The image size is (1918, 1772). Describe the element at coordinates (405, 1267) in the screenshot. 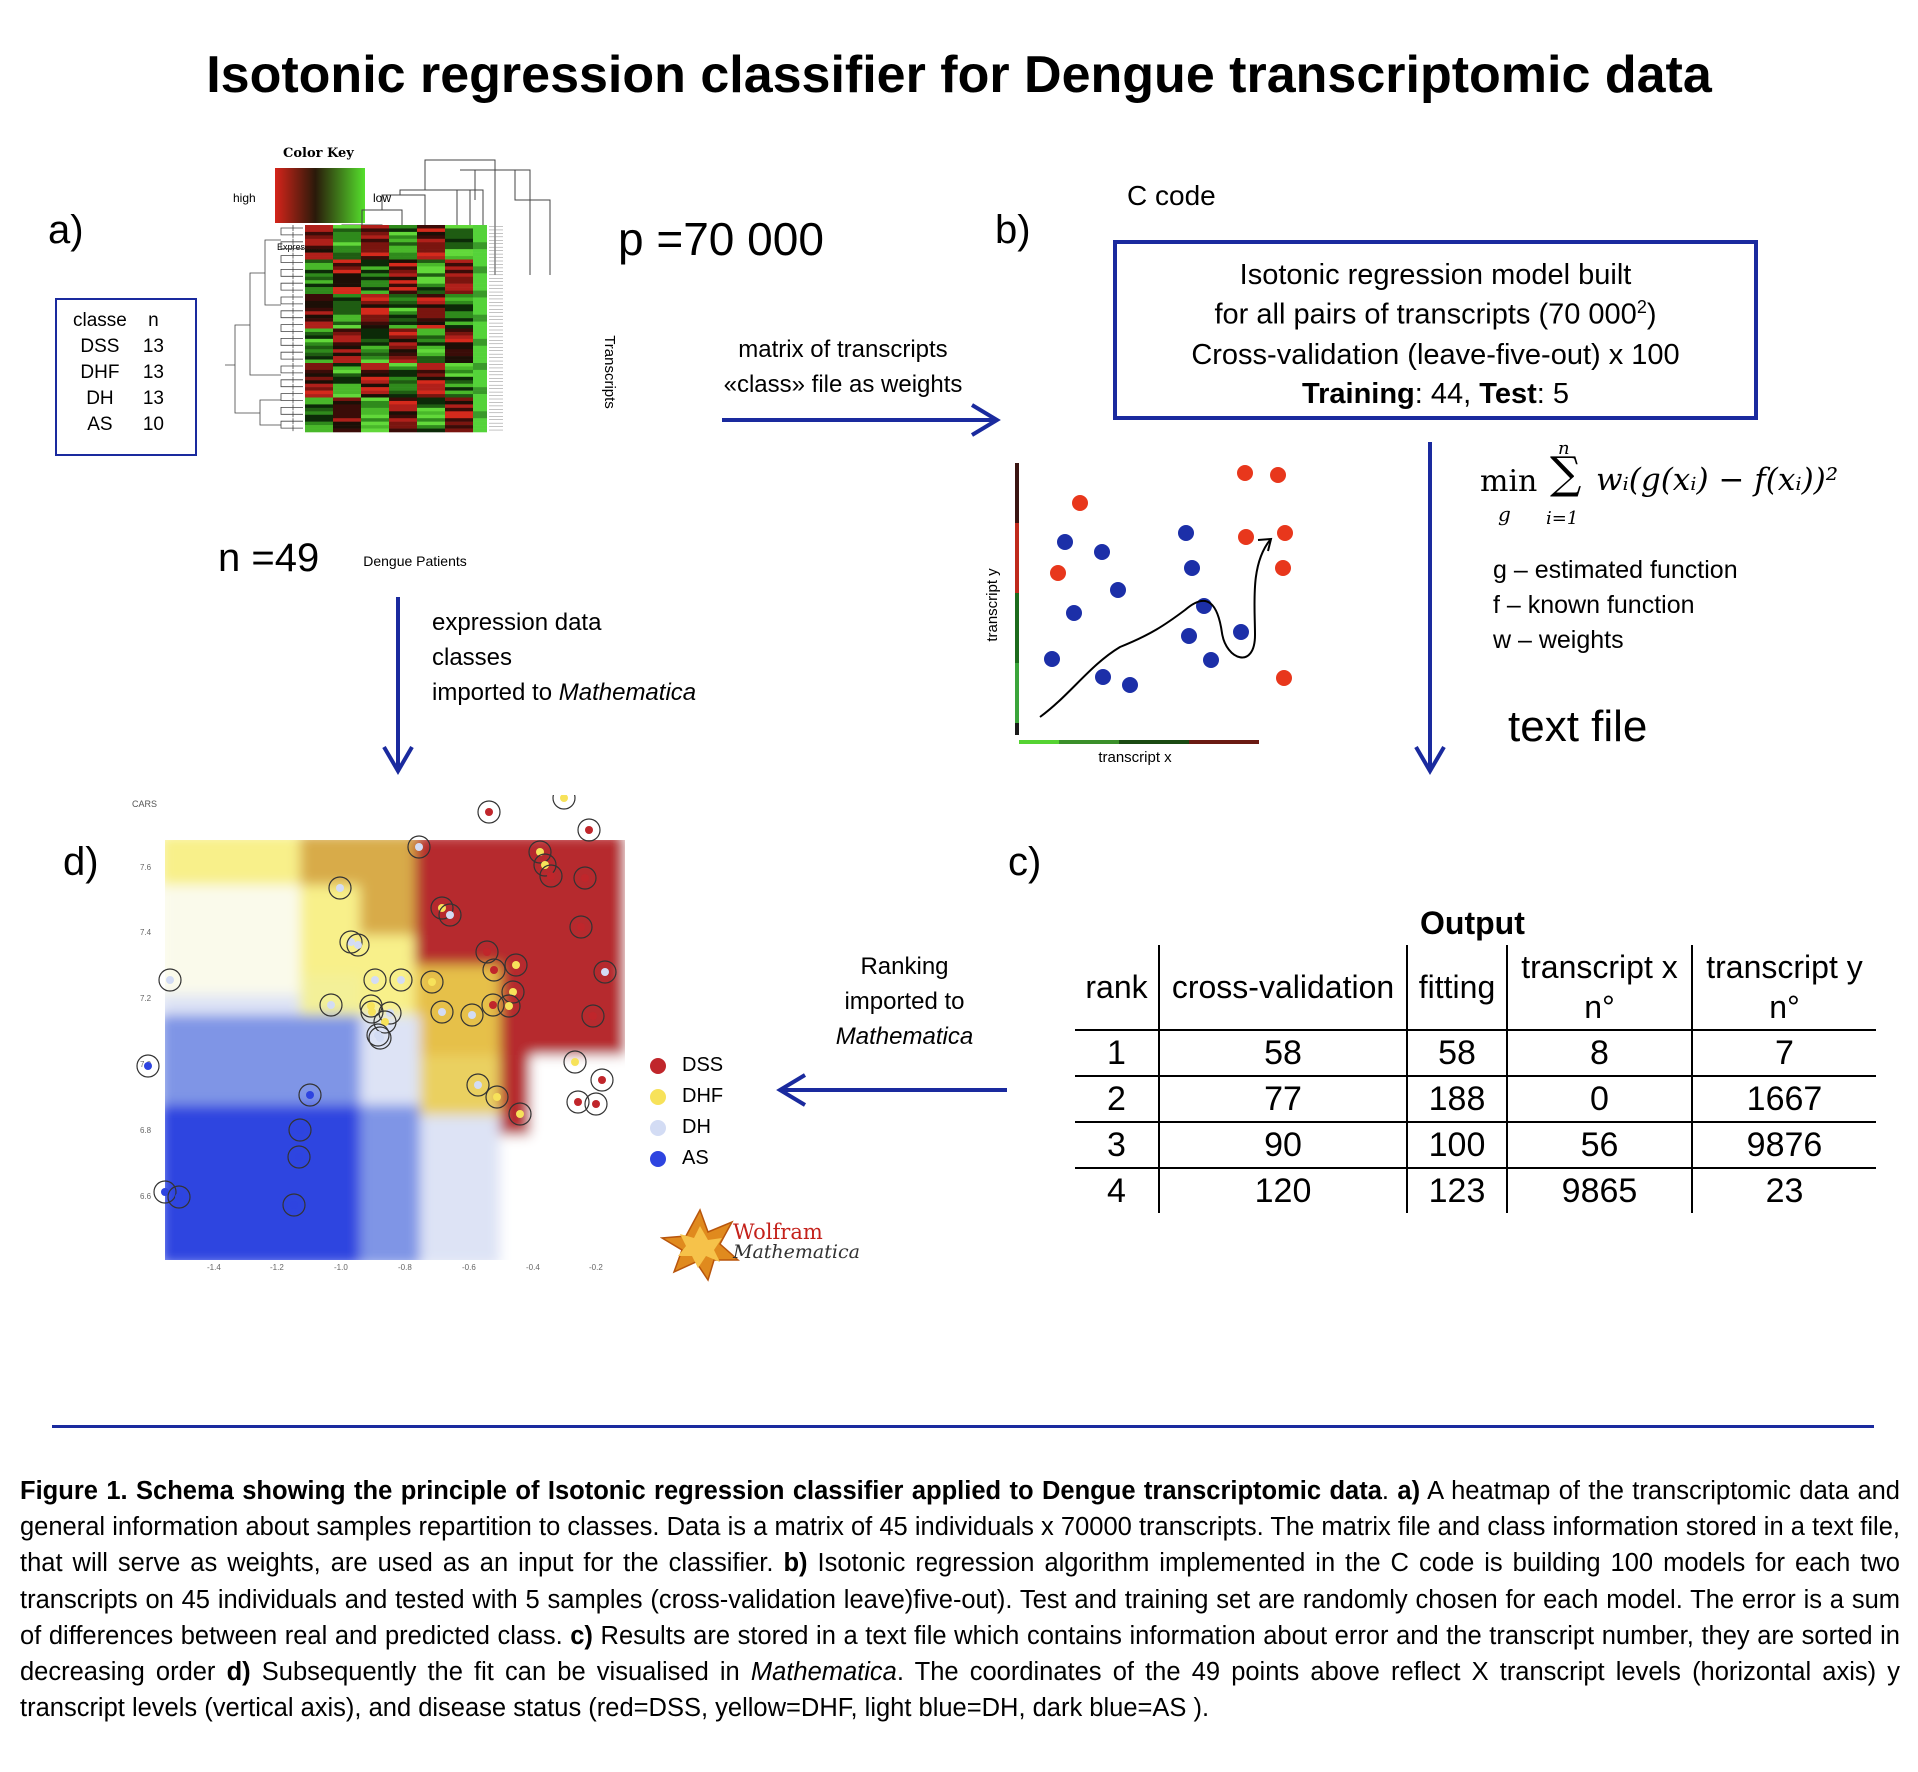

I see `x-tick-label: -0.8` at that location.